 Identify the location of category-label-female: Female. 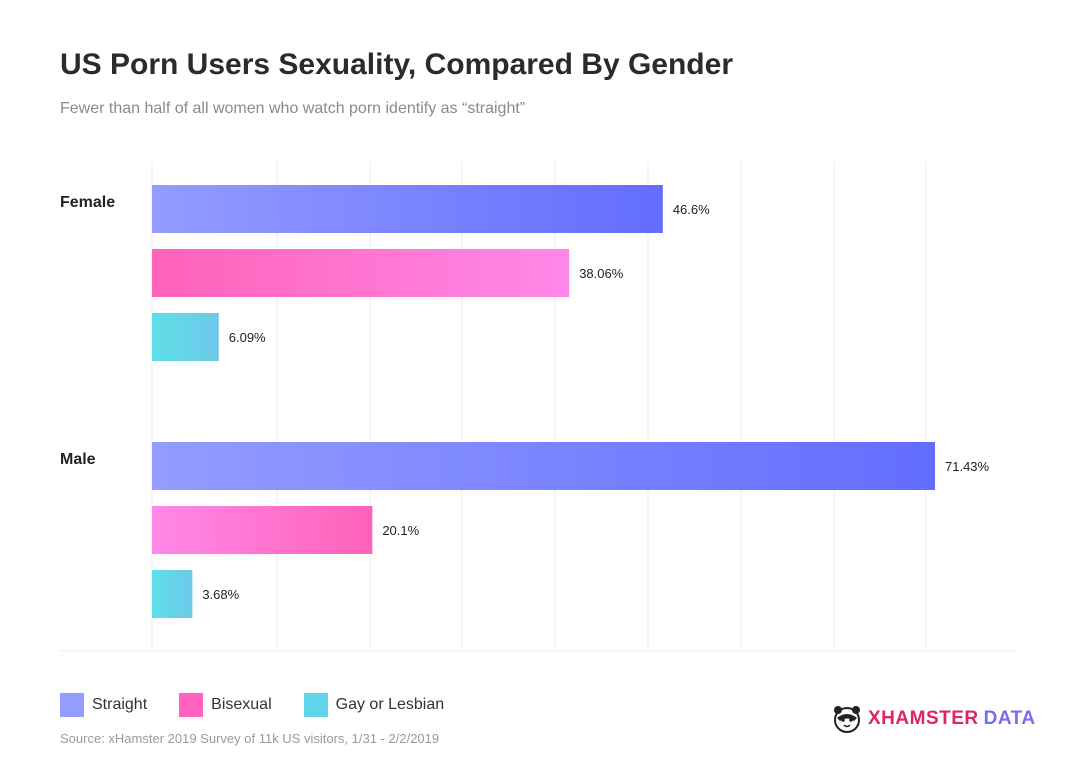
(87, 202).